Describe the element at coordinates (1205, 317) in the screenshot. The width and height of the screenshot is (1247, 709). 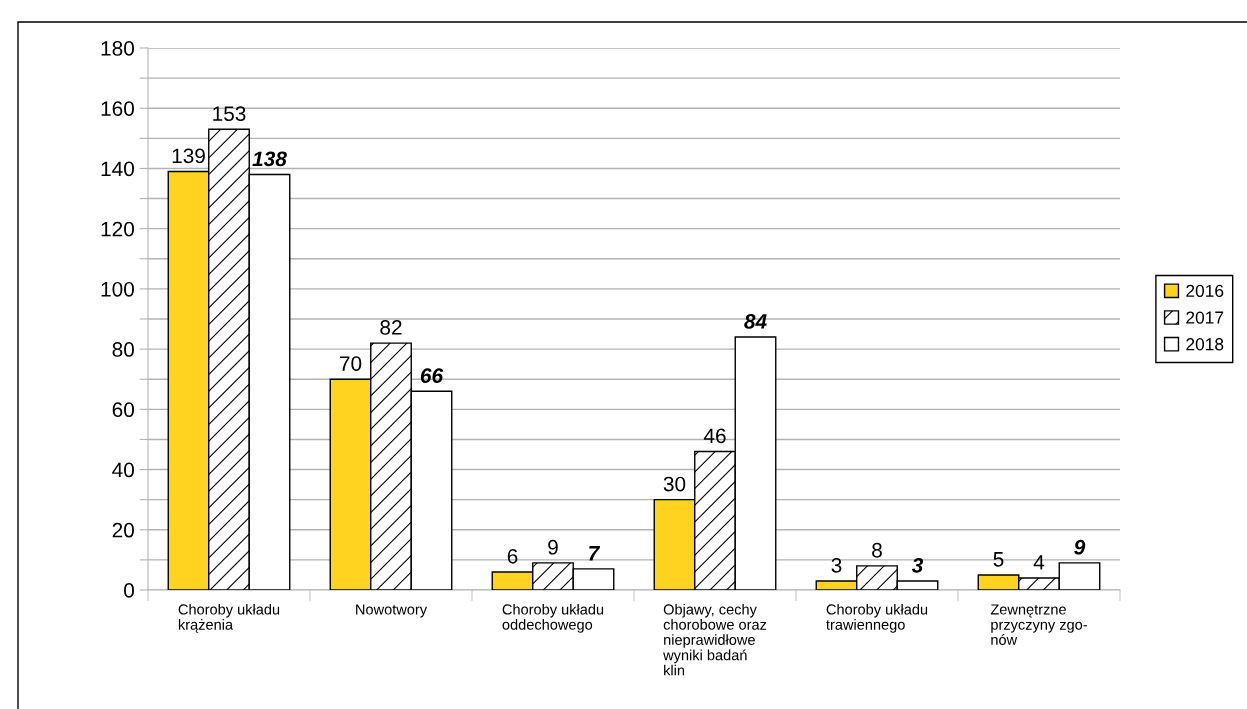
I see `legend-label: 2017` at that location.